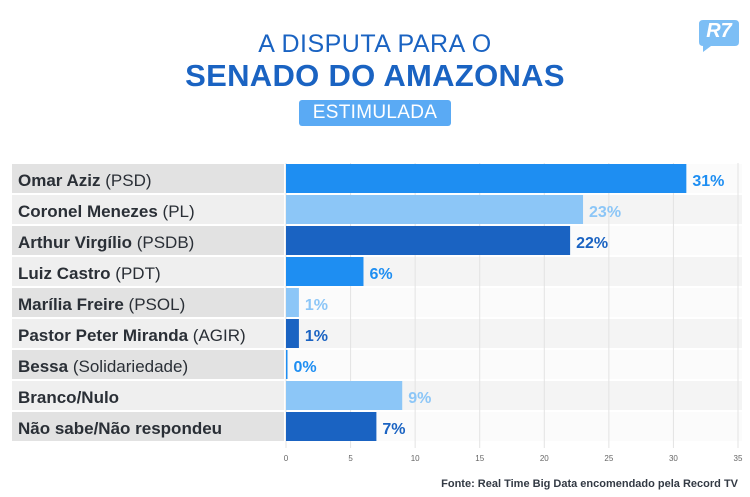 The height and width of the screenshot is (497, 750). I want to click on data-label: 0%, so click(305, 367).